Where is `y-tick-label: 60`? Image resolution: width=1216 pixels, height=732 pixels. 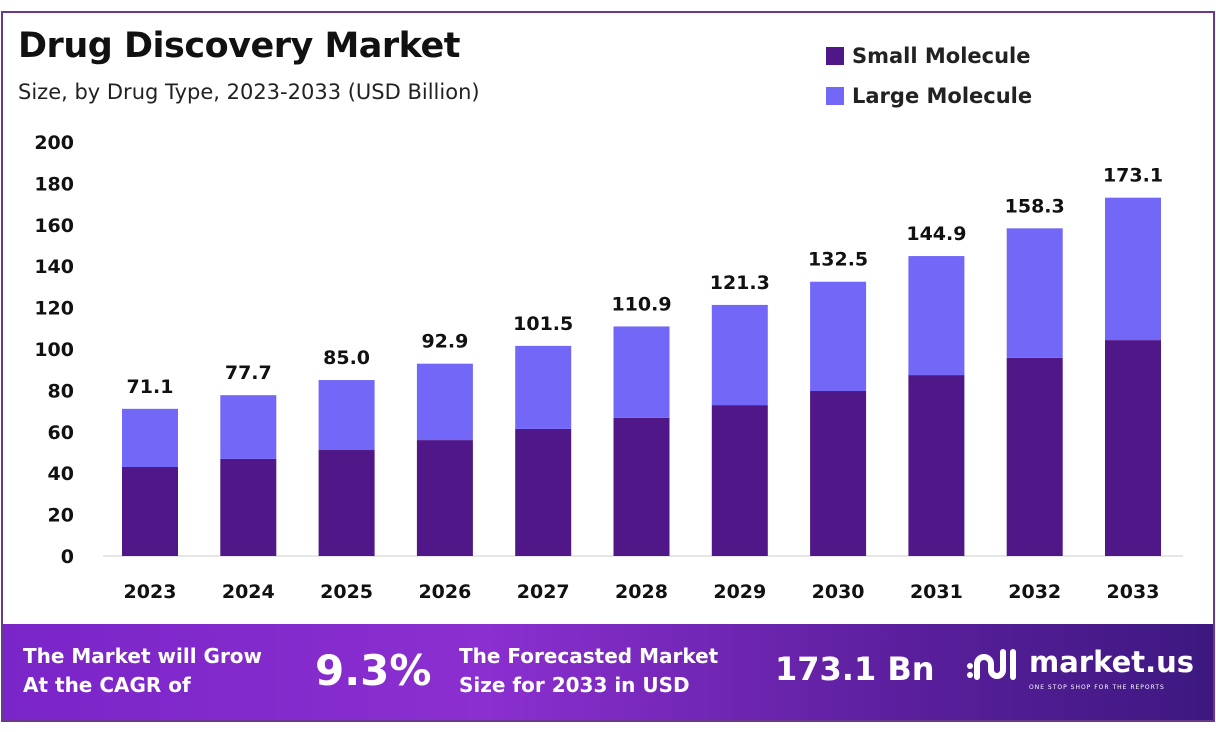
y-tick-label: 60 is located at coordinates (61, 433).